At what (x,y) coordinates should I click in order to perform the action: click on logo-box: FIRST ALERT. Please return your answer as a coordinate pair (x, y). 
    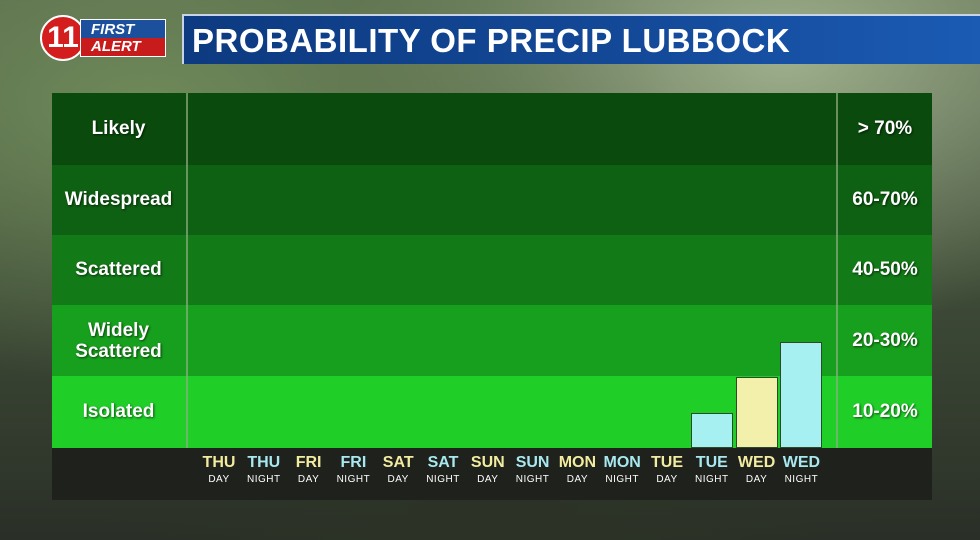
    Looking at the image, I should click on (123, 38).